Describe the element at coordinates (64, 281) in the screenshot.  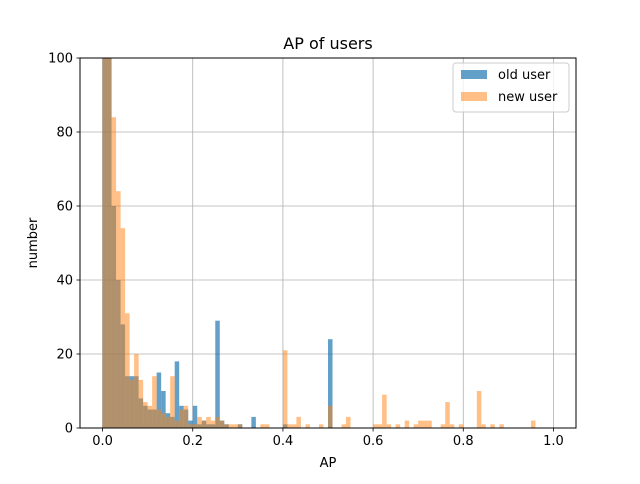
I see `y-tick-label: 40` at that location.